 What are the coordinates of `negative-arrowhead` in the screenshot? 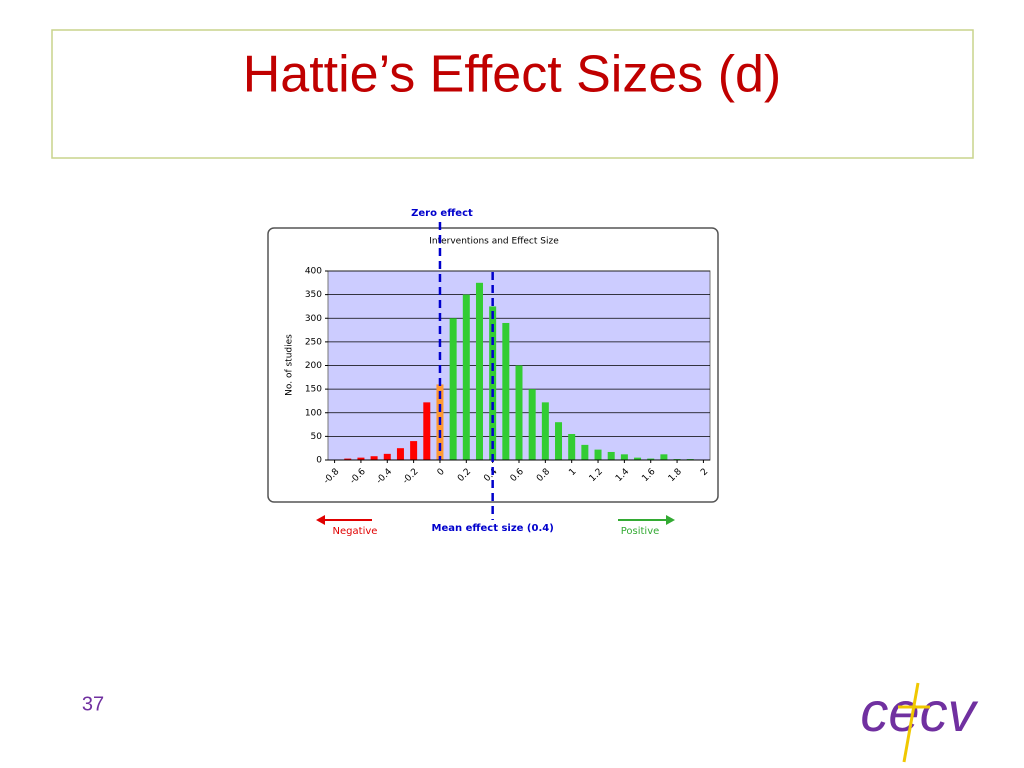 It's located at (320, 520).